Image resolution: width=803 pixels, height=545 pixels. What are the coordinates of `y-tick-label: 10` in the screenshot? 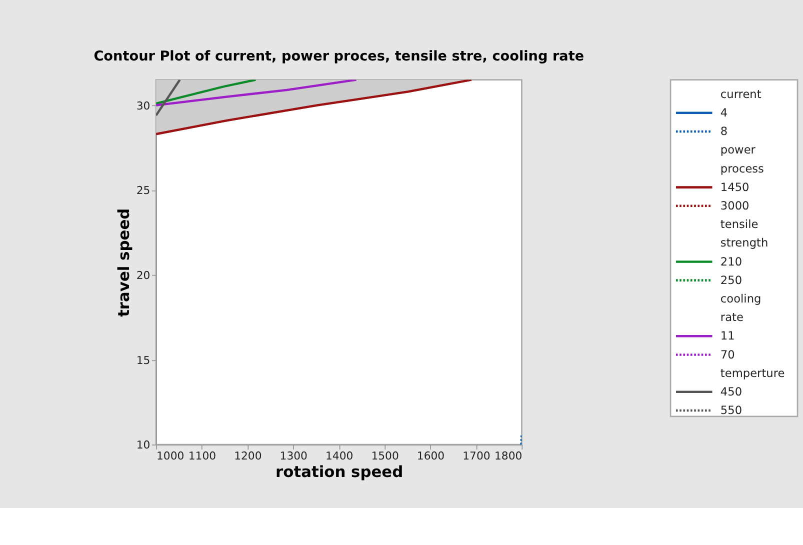 It's located at (143, 445).